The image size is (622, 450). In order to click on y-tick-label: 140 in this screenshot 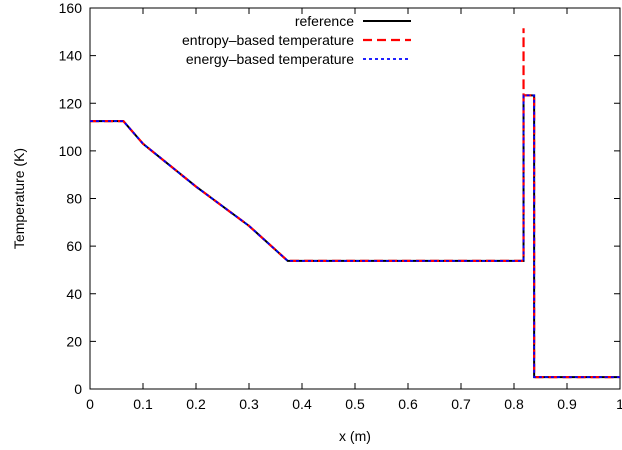, I will do `click(71, 56)`.